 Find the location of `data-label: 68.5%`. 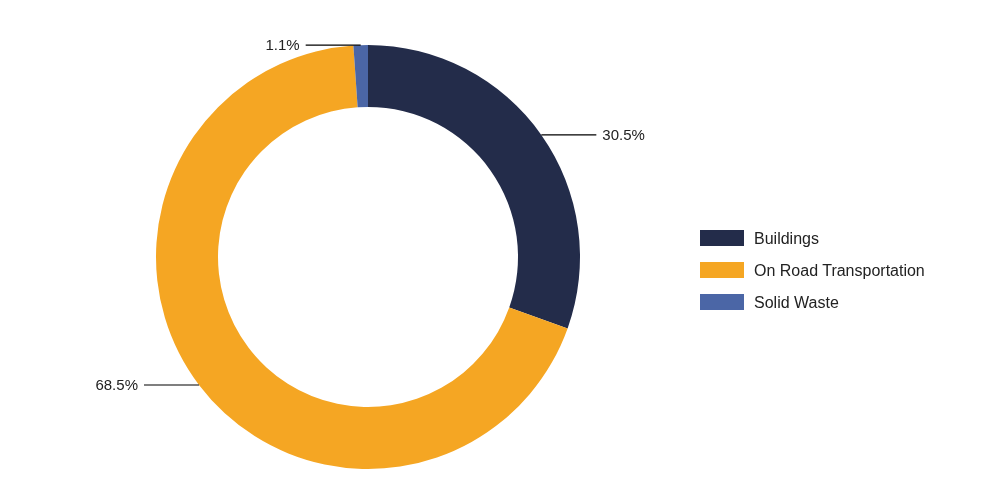

data-label: 68.5% is located at coordinates (116, 385).